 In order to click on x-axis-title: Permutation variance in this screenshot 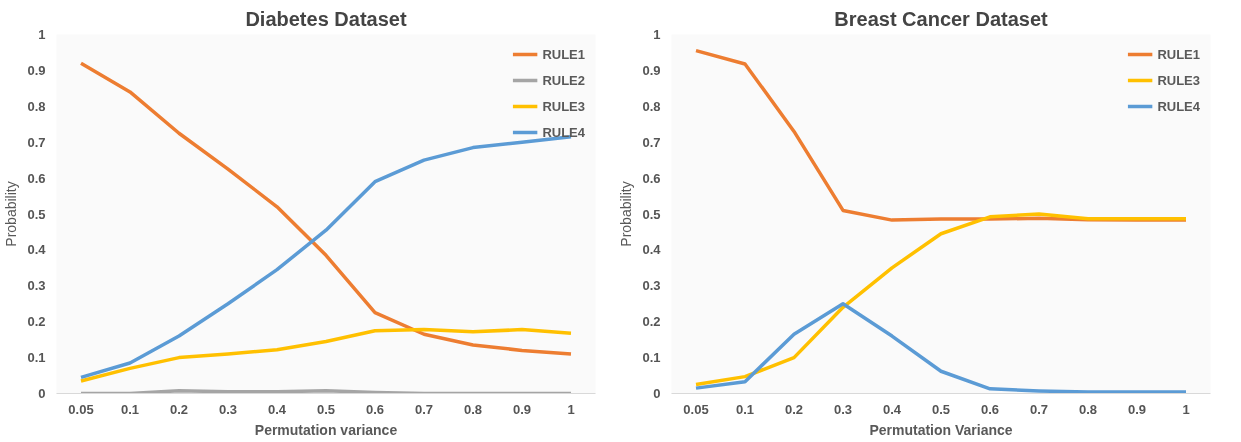, I will do `click(326, 429)`.